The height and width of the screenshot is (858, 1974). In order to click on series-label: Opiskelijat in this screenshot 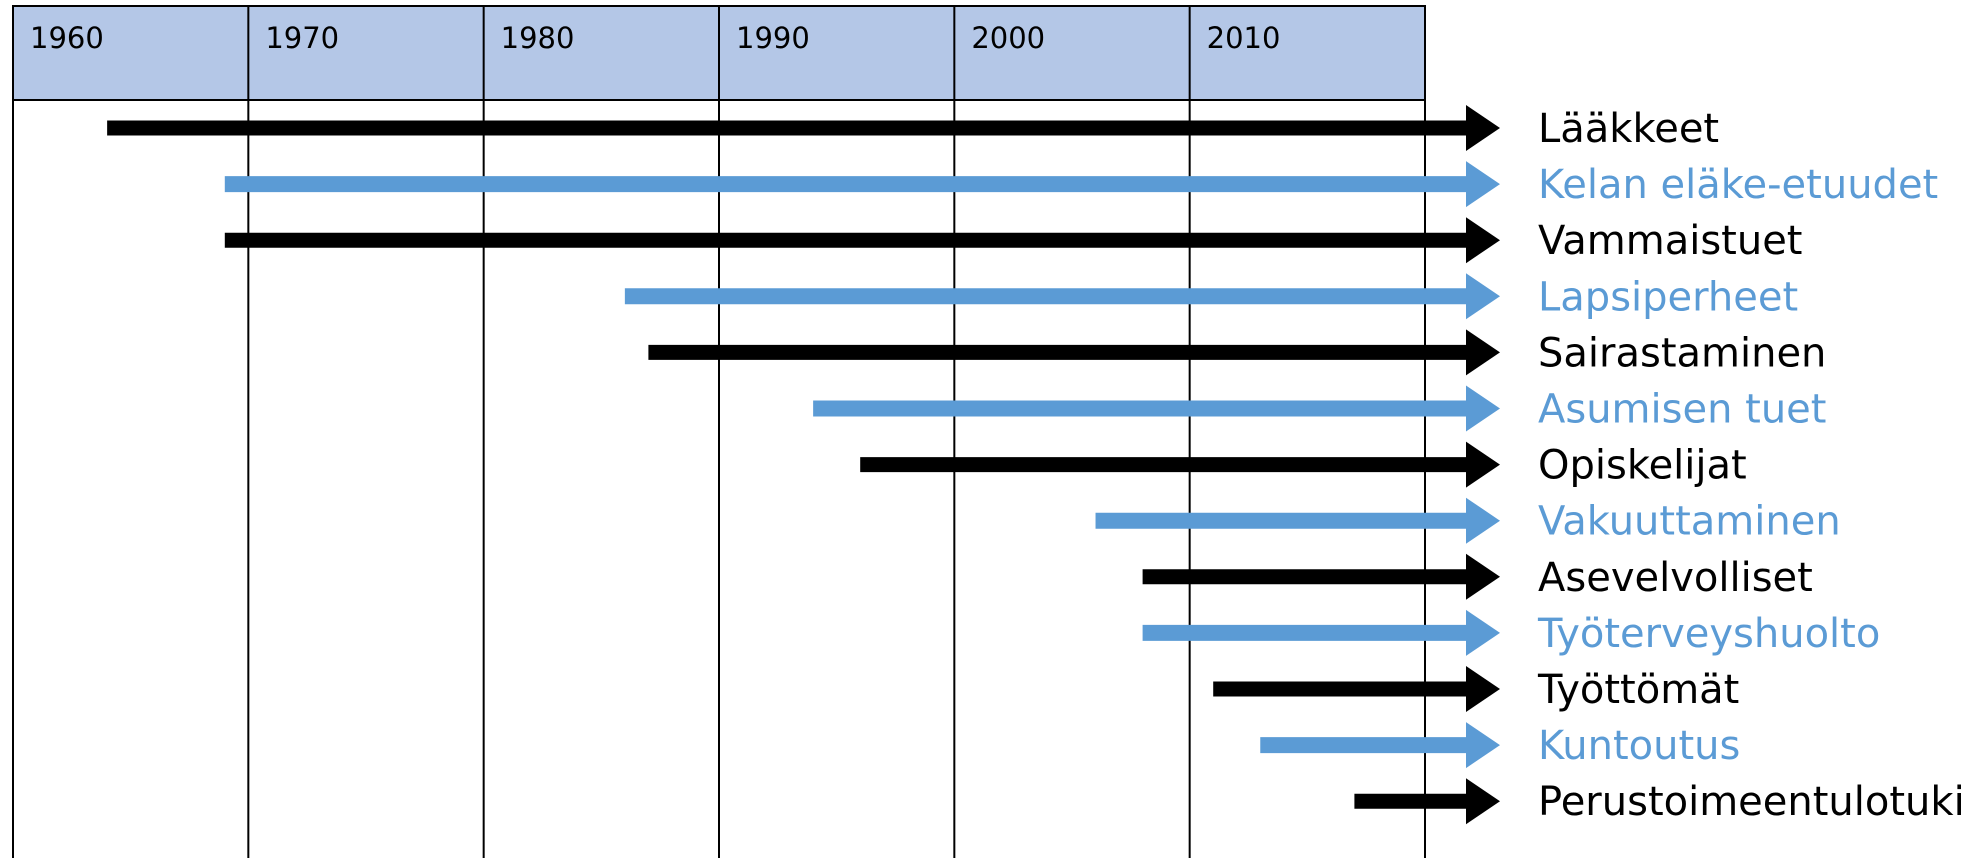, I will do `click(1642, 466)`.